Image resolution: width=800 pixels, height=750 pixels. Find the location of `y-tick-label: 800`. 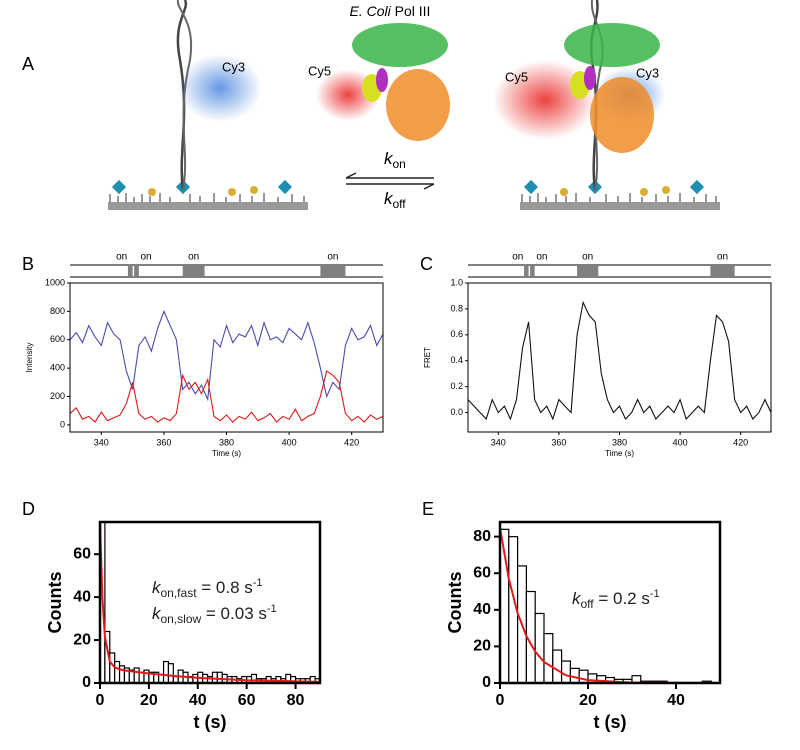

y-tick-label: 800 is located at coordinates (57, 311).